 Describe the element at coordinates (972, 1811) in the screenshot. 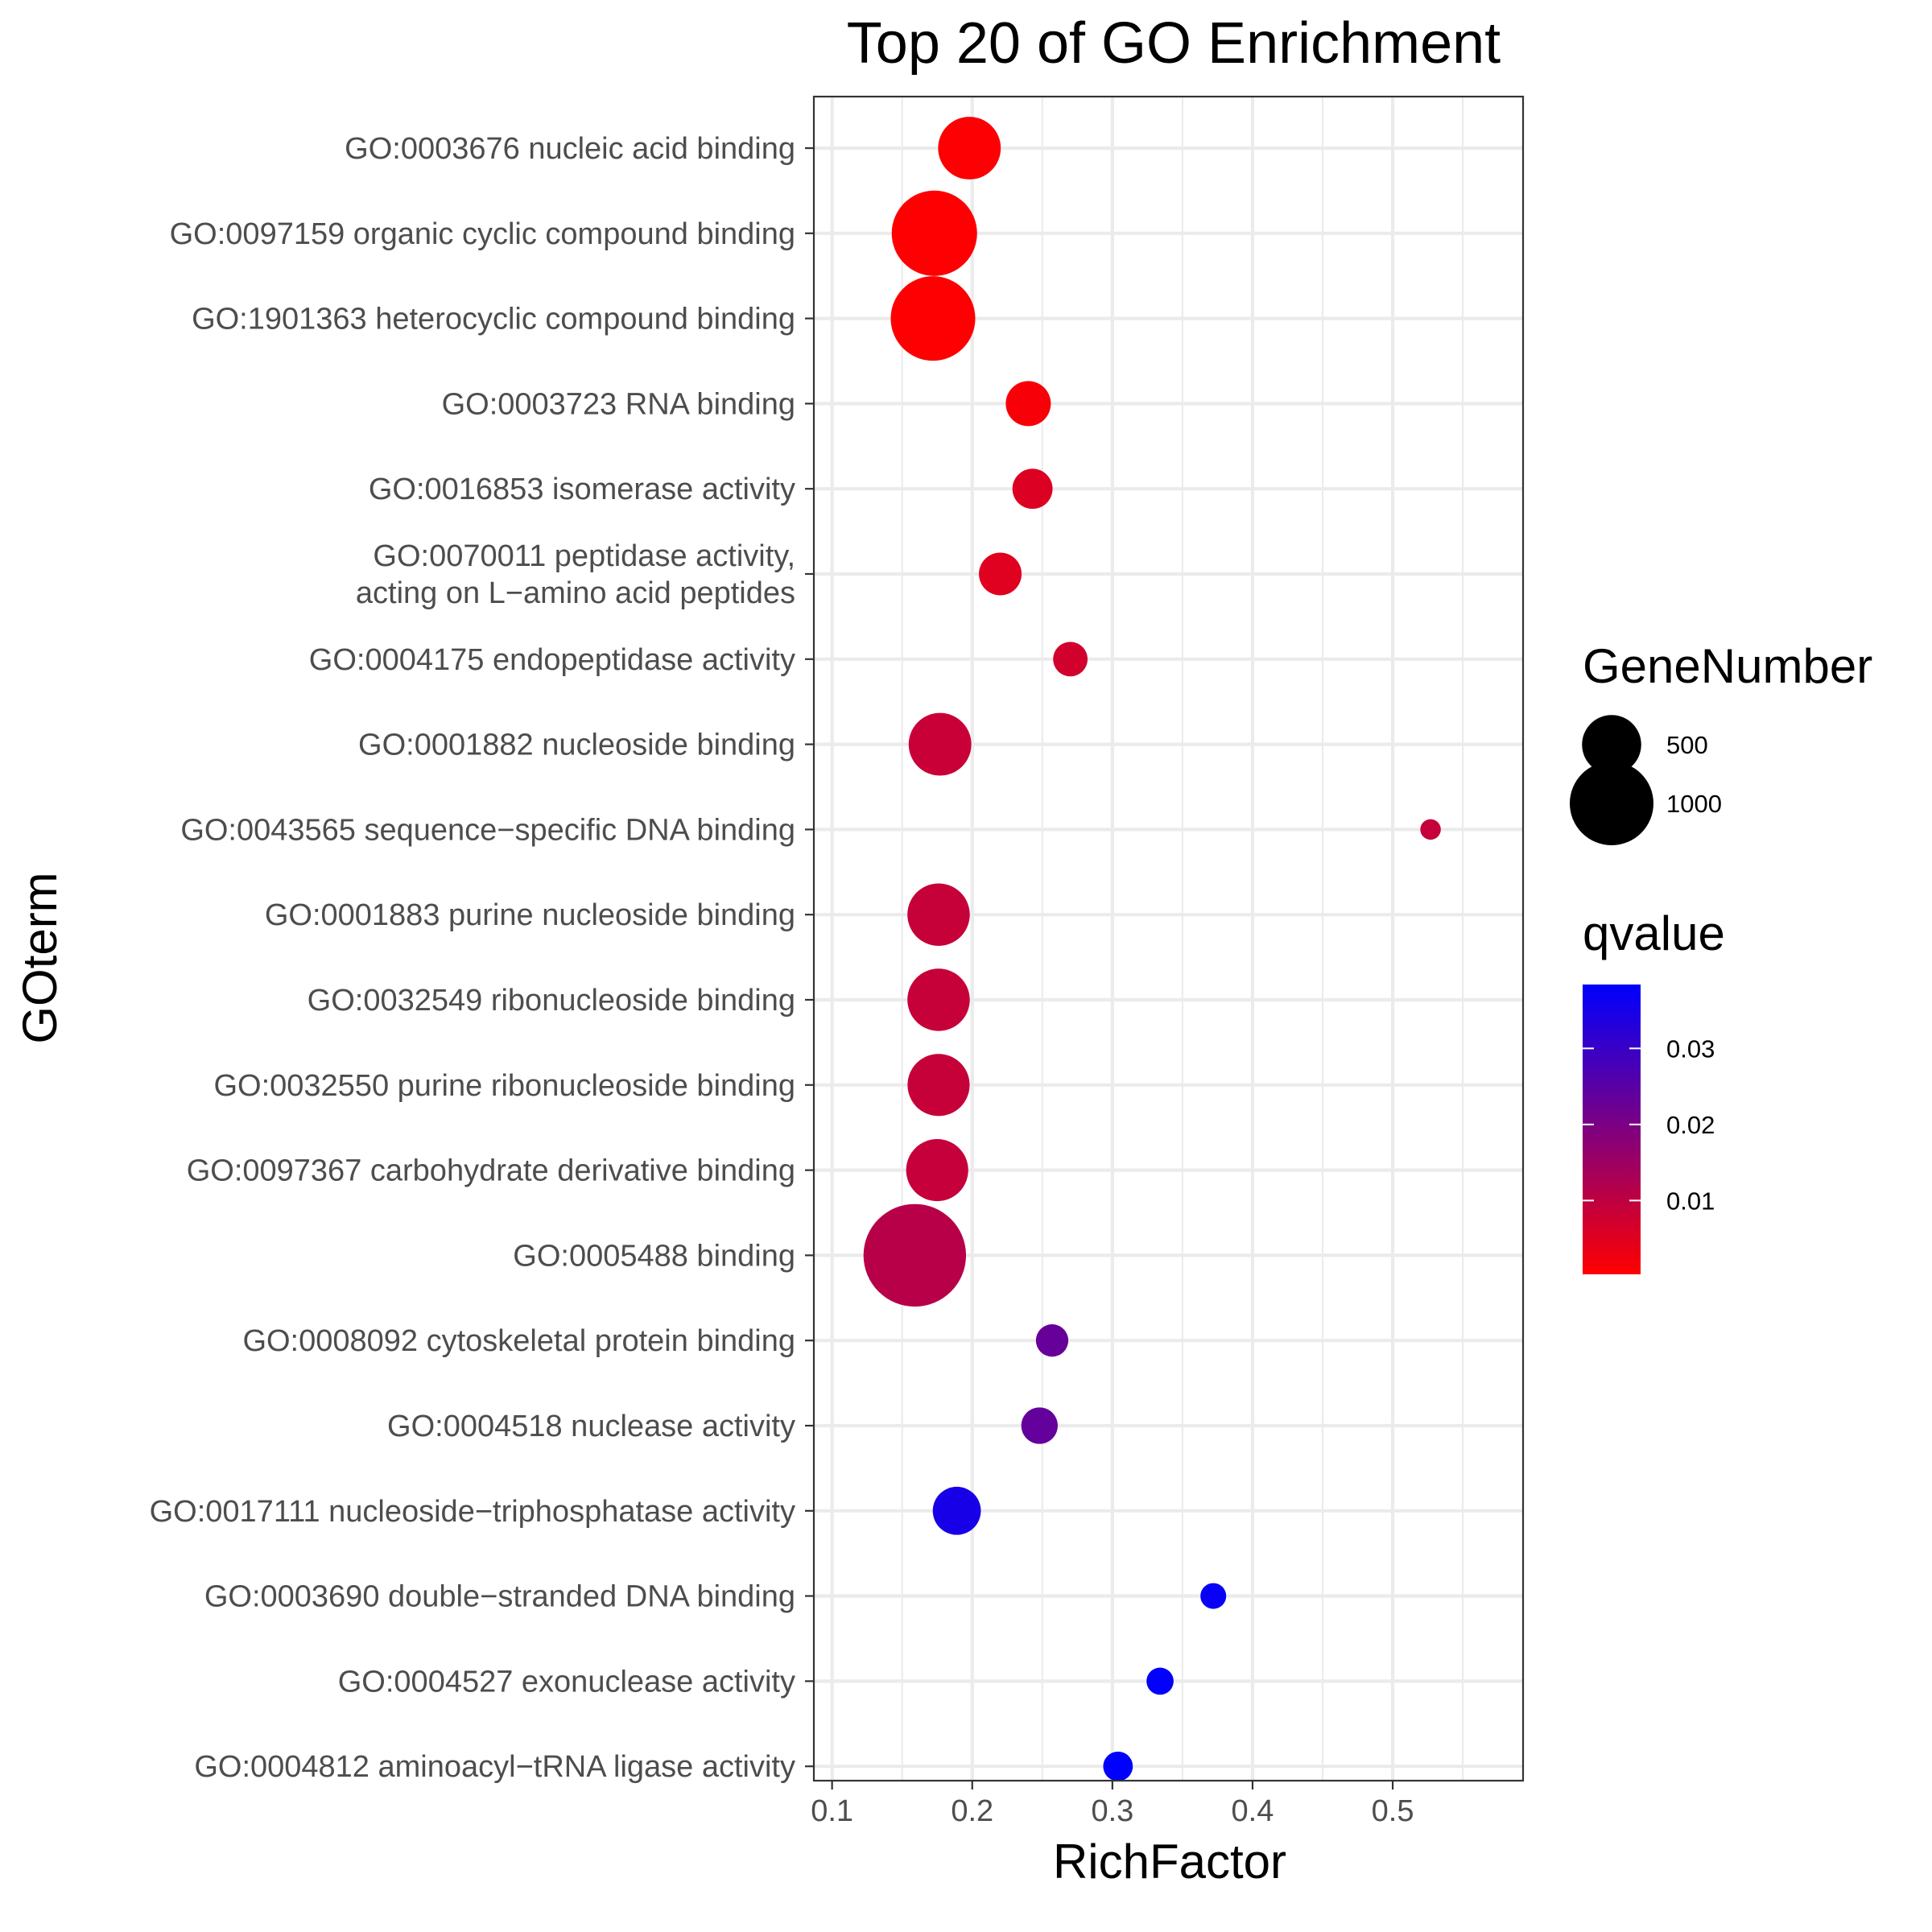

I see `x-tick-label: 0.2` at that location.